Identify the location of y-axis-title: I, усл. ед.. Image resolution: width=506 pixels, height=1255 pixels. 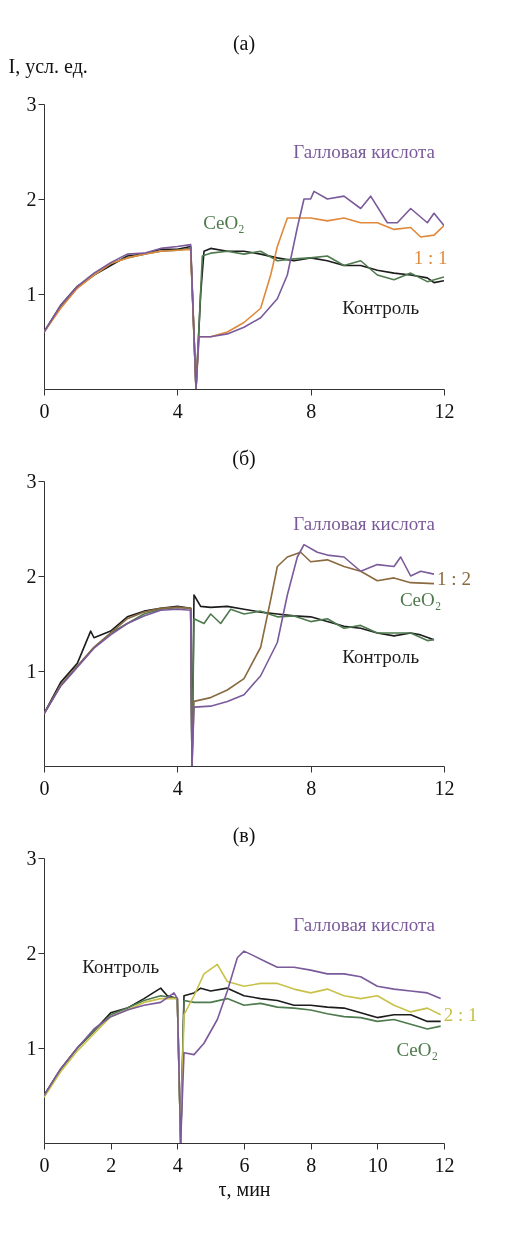
(48, 66).